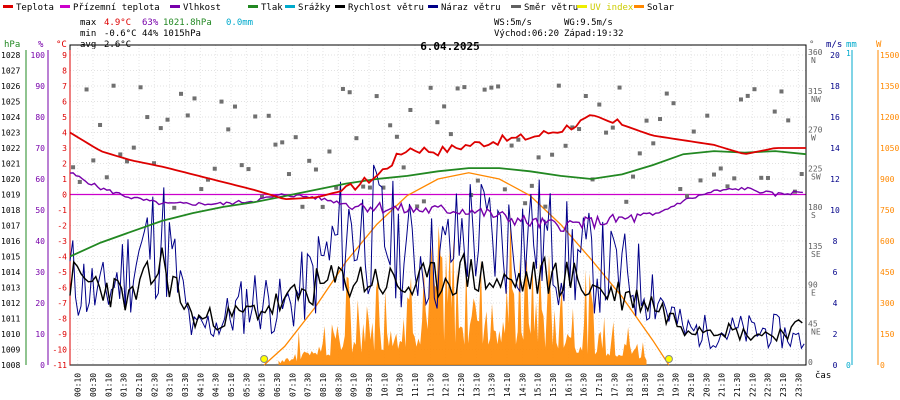  What do you see at coordinates (62, 319) in the screenshot?
I see `temp-tick: -8` at bounding box center [62, 319].